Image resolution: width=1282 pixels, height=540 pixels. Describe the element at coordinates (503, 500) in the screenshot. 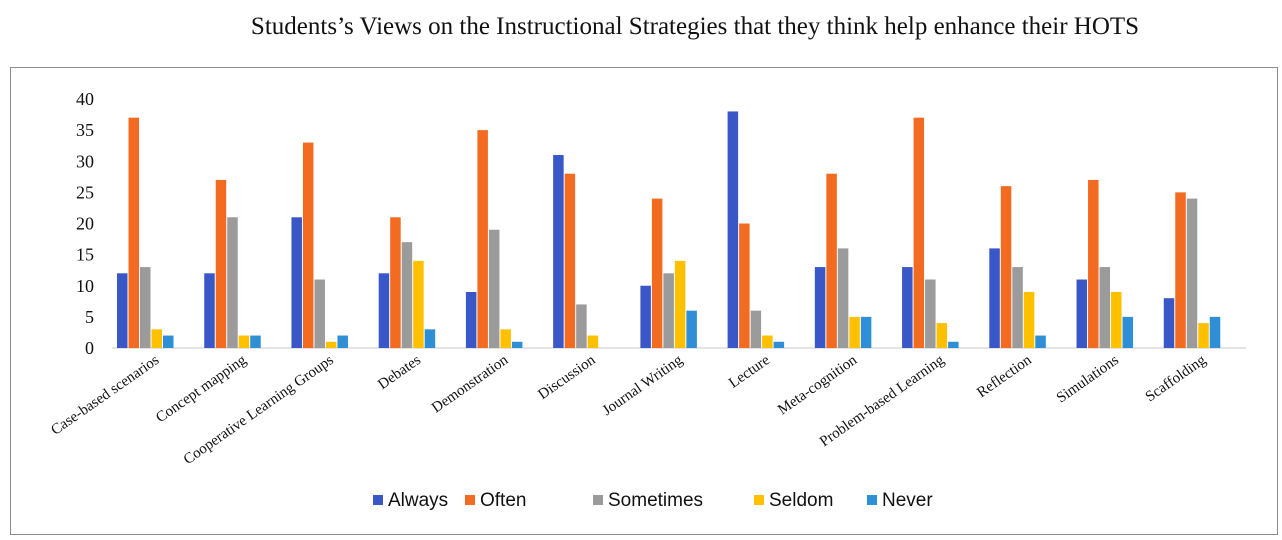

I see `legend-label-often: Often` at that location.